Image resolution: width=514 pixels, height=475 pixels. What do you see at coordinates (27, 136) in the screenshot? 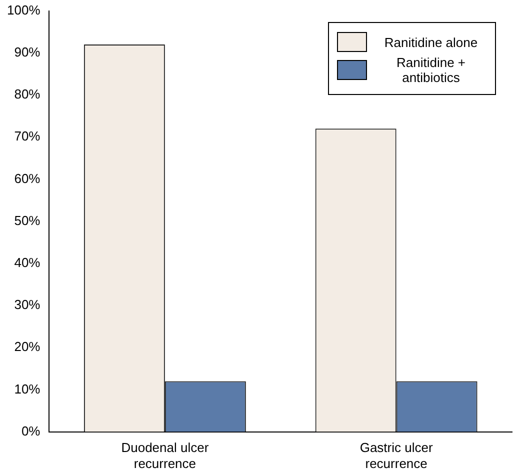
I see `y-tick-label: 70%` at bounding box center [27, 136].